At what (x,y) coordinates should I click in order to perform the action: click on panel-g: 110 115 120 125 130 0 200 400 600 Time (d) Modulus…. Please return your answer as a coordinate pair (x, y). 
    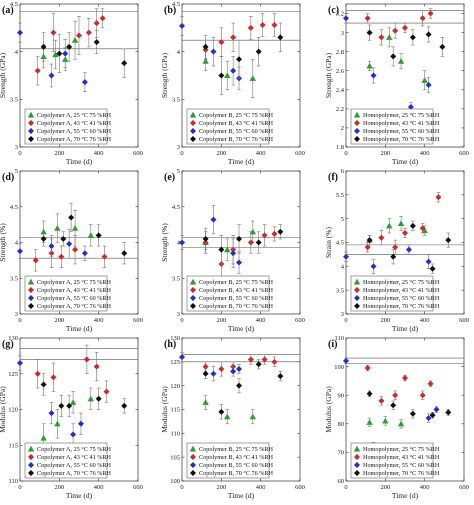
    Looking at the image, I should click on (71, 417).